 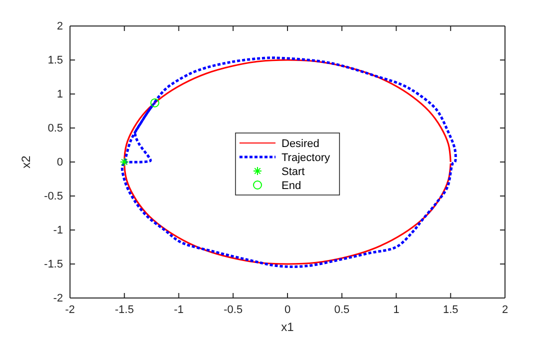 What do you see at coordinates (450, 310) in the screenshot?
I see `x-tick-label: 1.5` at bounding box center [450, 310].